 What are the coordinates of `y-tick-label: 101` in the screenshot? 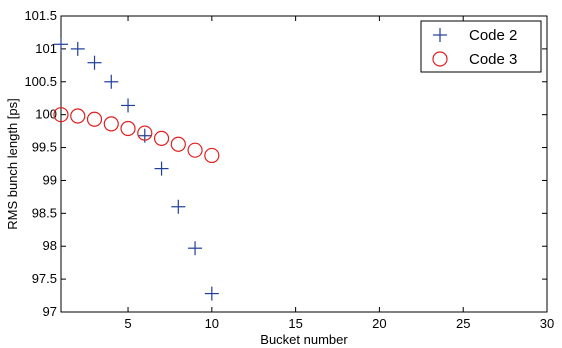 It's located at (46, 48).